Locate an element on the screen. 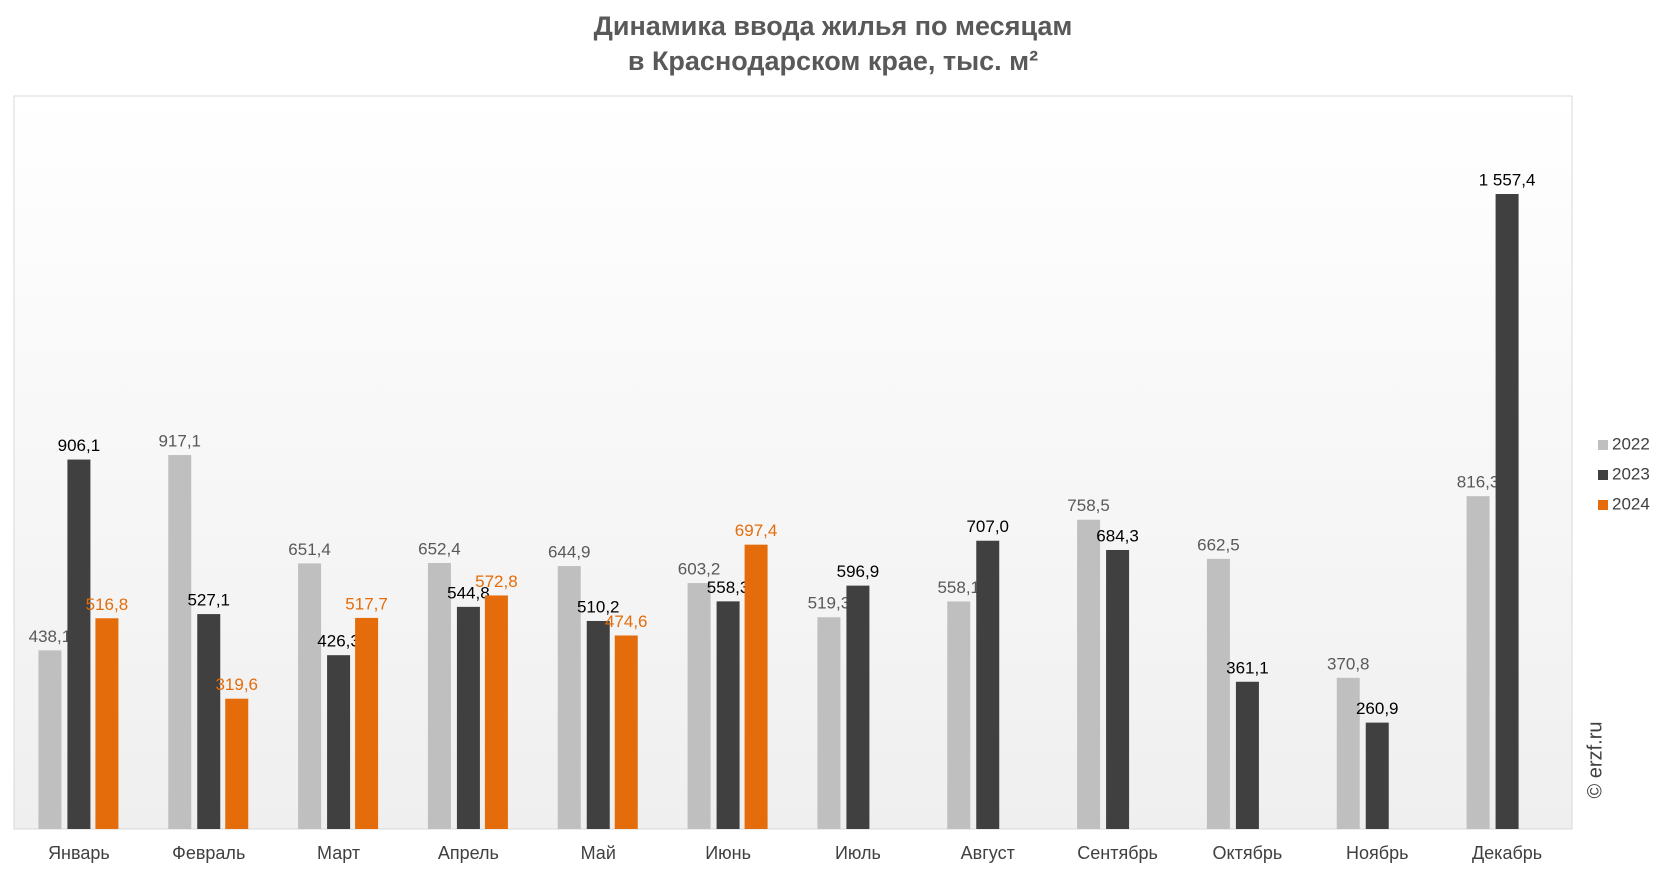  value-label: 517,7 is located at coordinates (366, 603).